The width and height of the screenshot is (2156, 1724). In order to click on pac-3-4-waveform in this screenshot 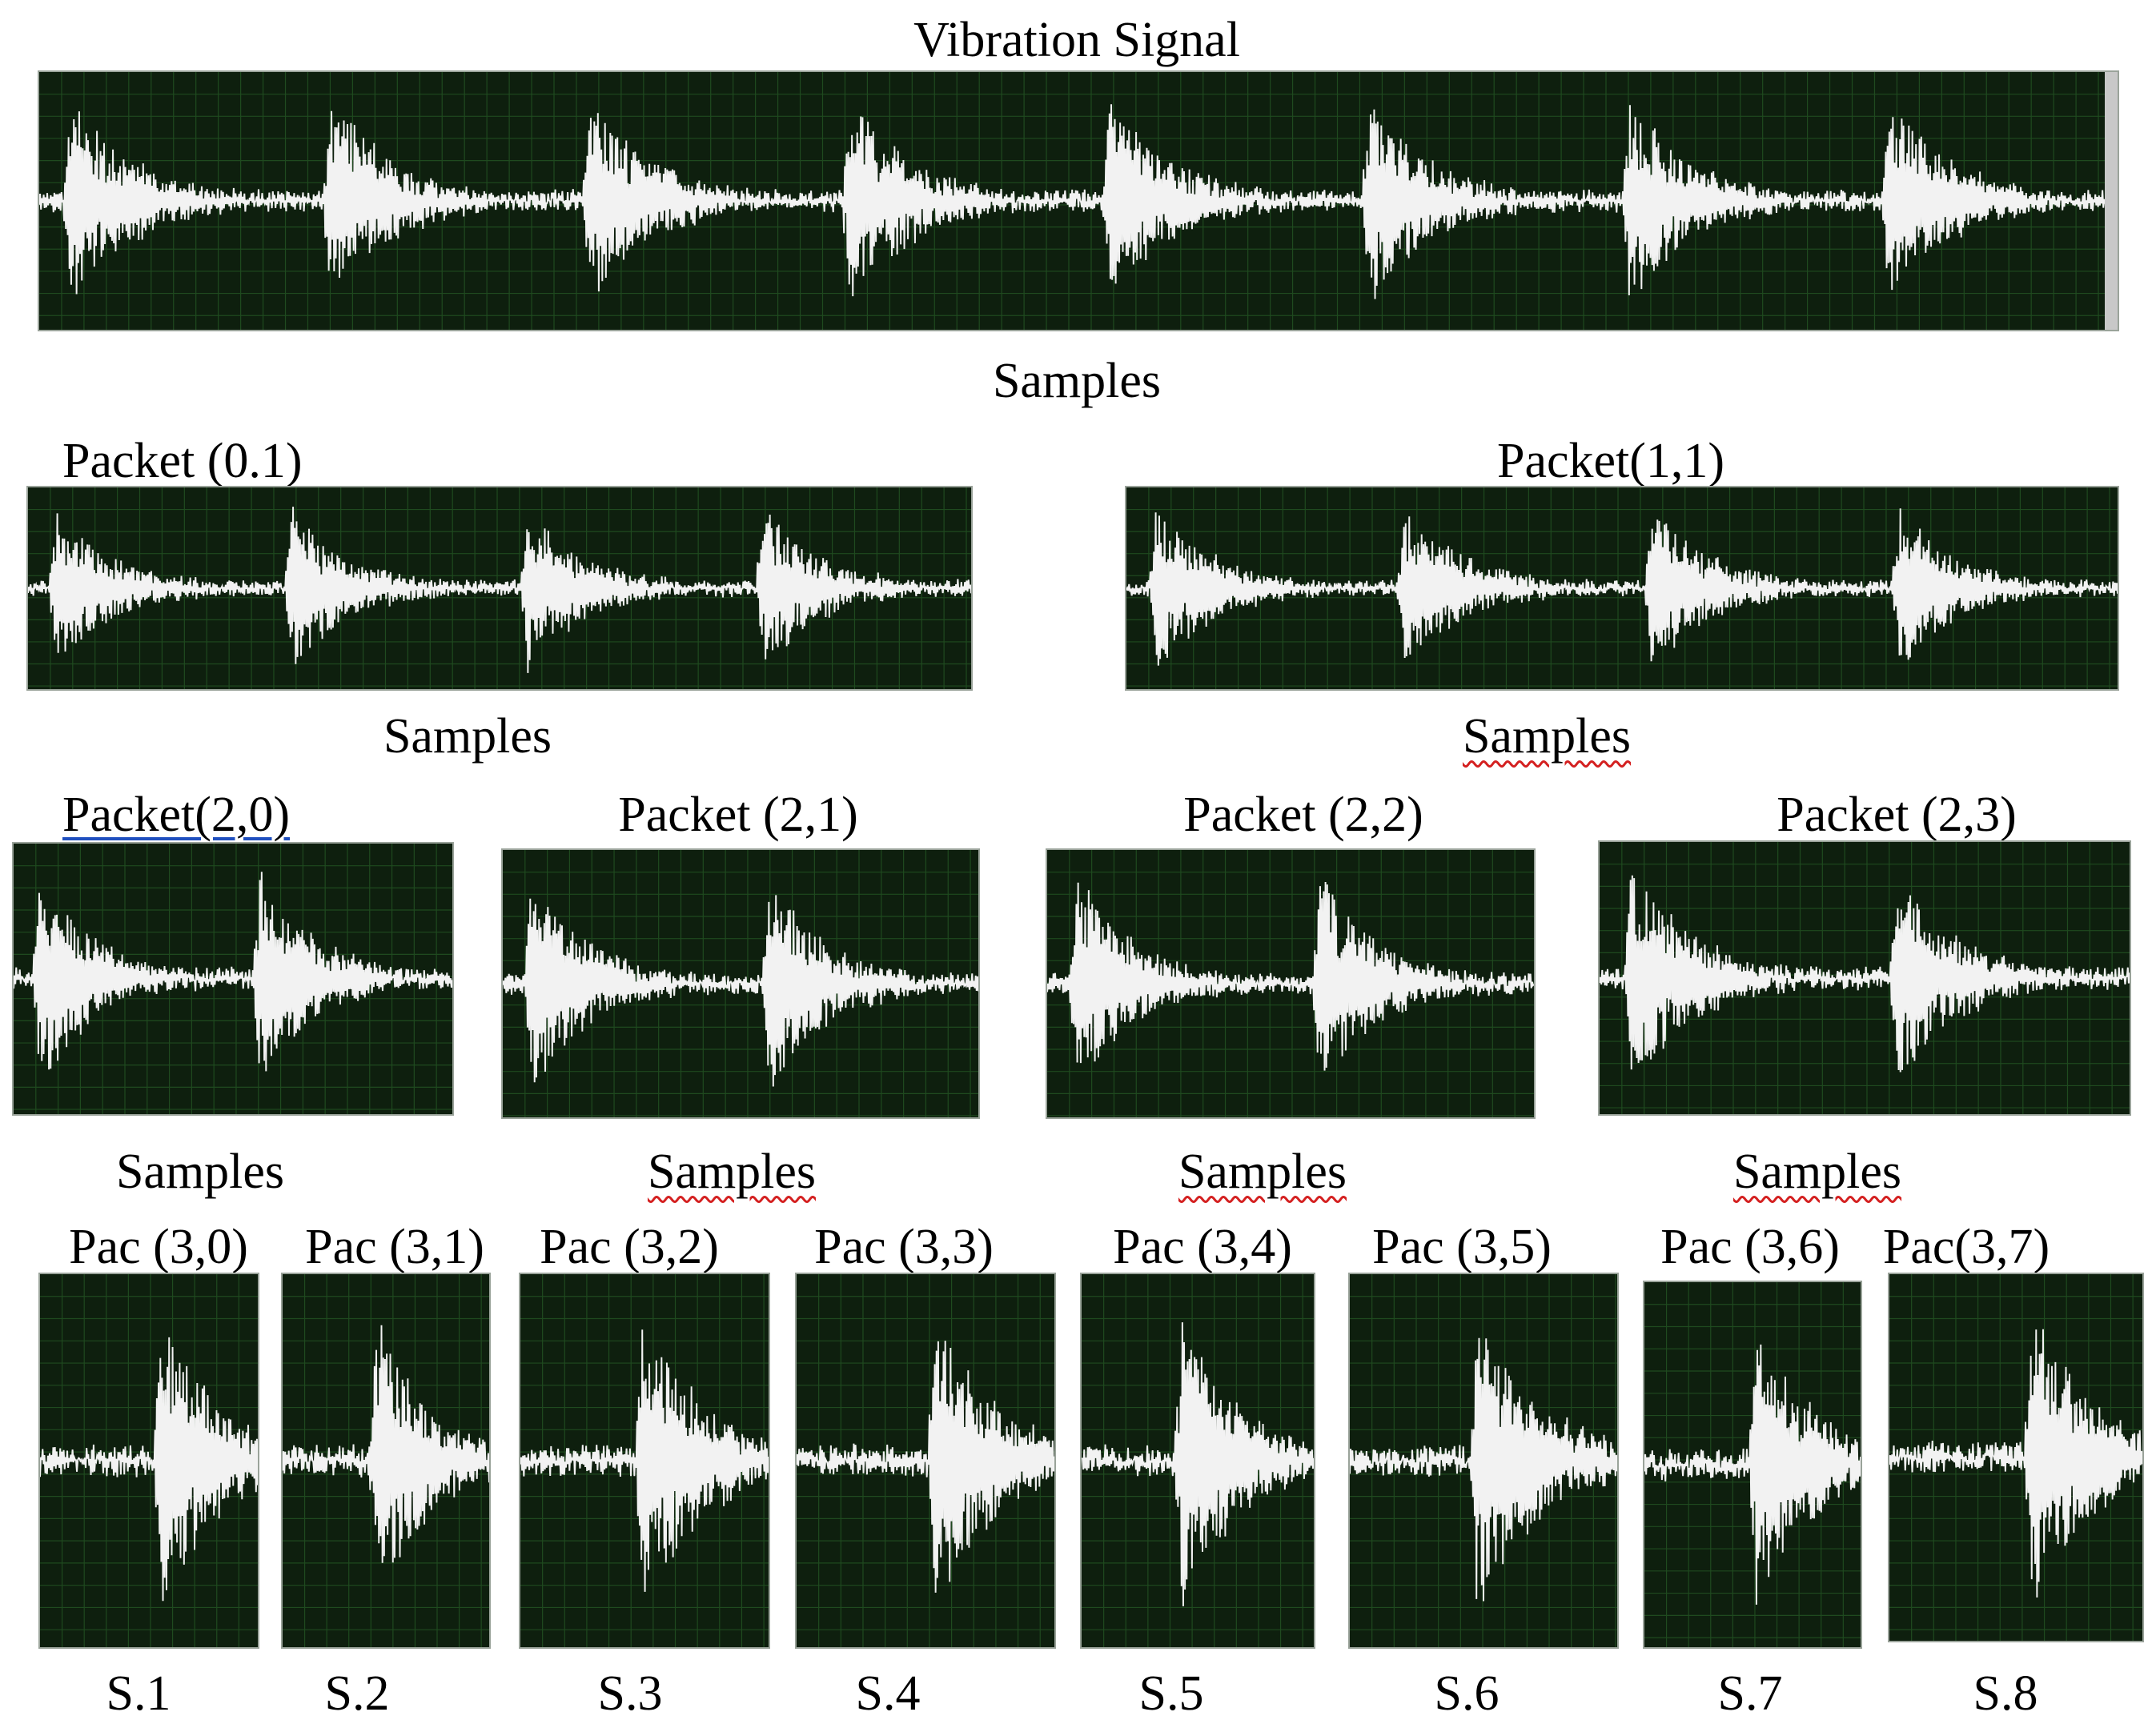, I will do `click(1198, 1460)`.